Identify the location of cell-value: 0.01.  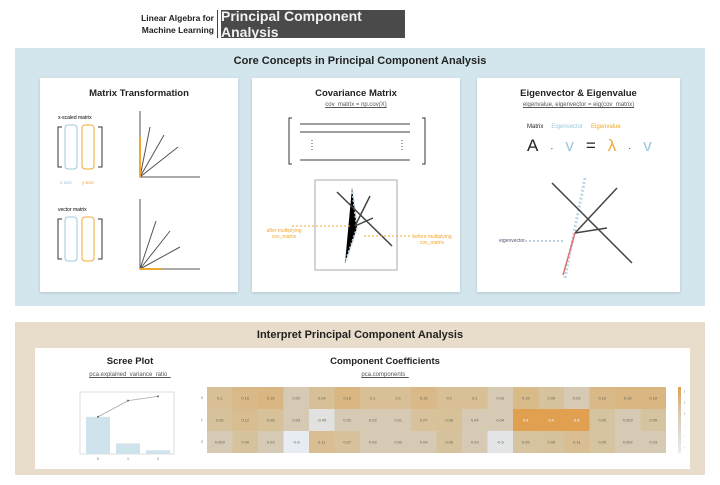
(398, 420).